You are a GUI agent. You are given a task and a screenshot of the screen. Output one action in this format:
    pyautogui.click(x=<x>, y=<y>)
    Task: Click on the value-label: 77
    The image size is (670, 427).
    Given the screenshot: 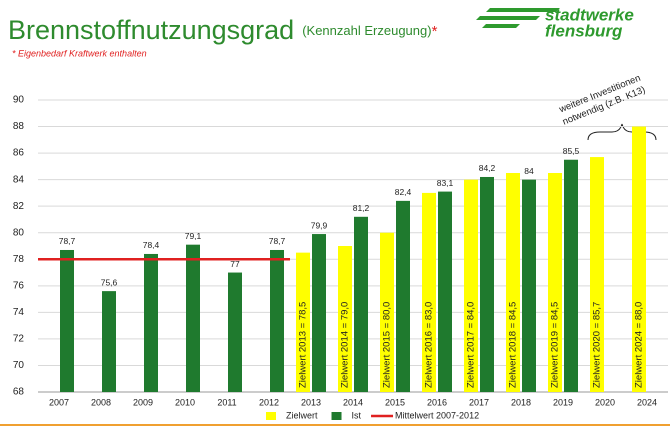 What is the action you would take?
    pyautogui.click(x=235, y=264)
    